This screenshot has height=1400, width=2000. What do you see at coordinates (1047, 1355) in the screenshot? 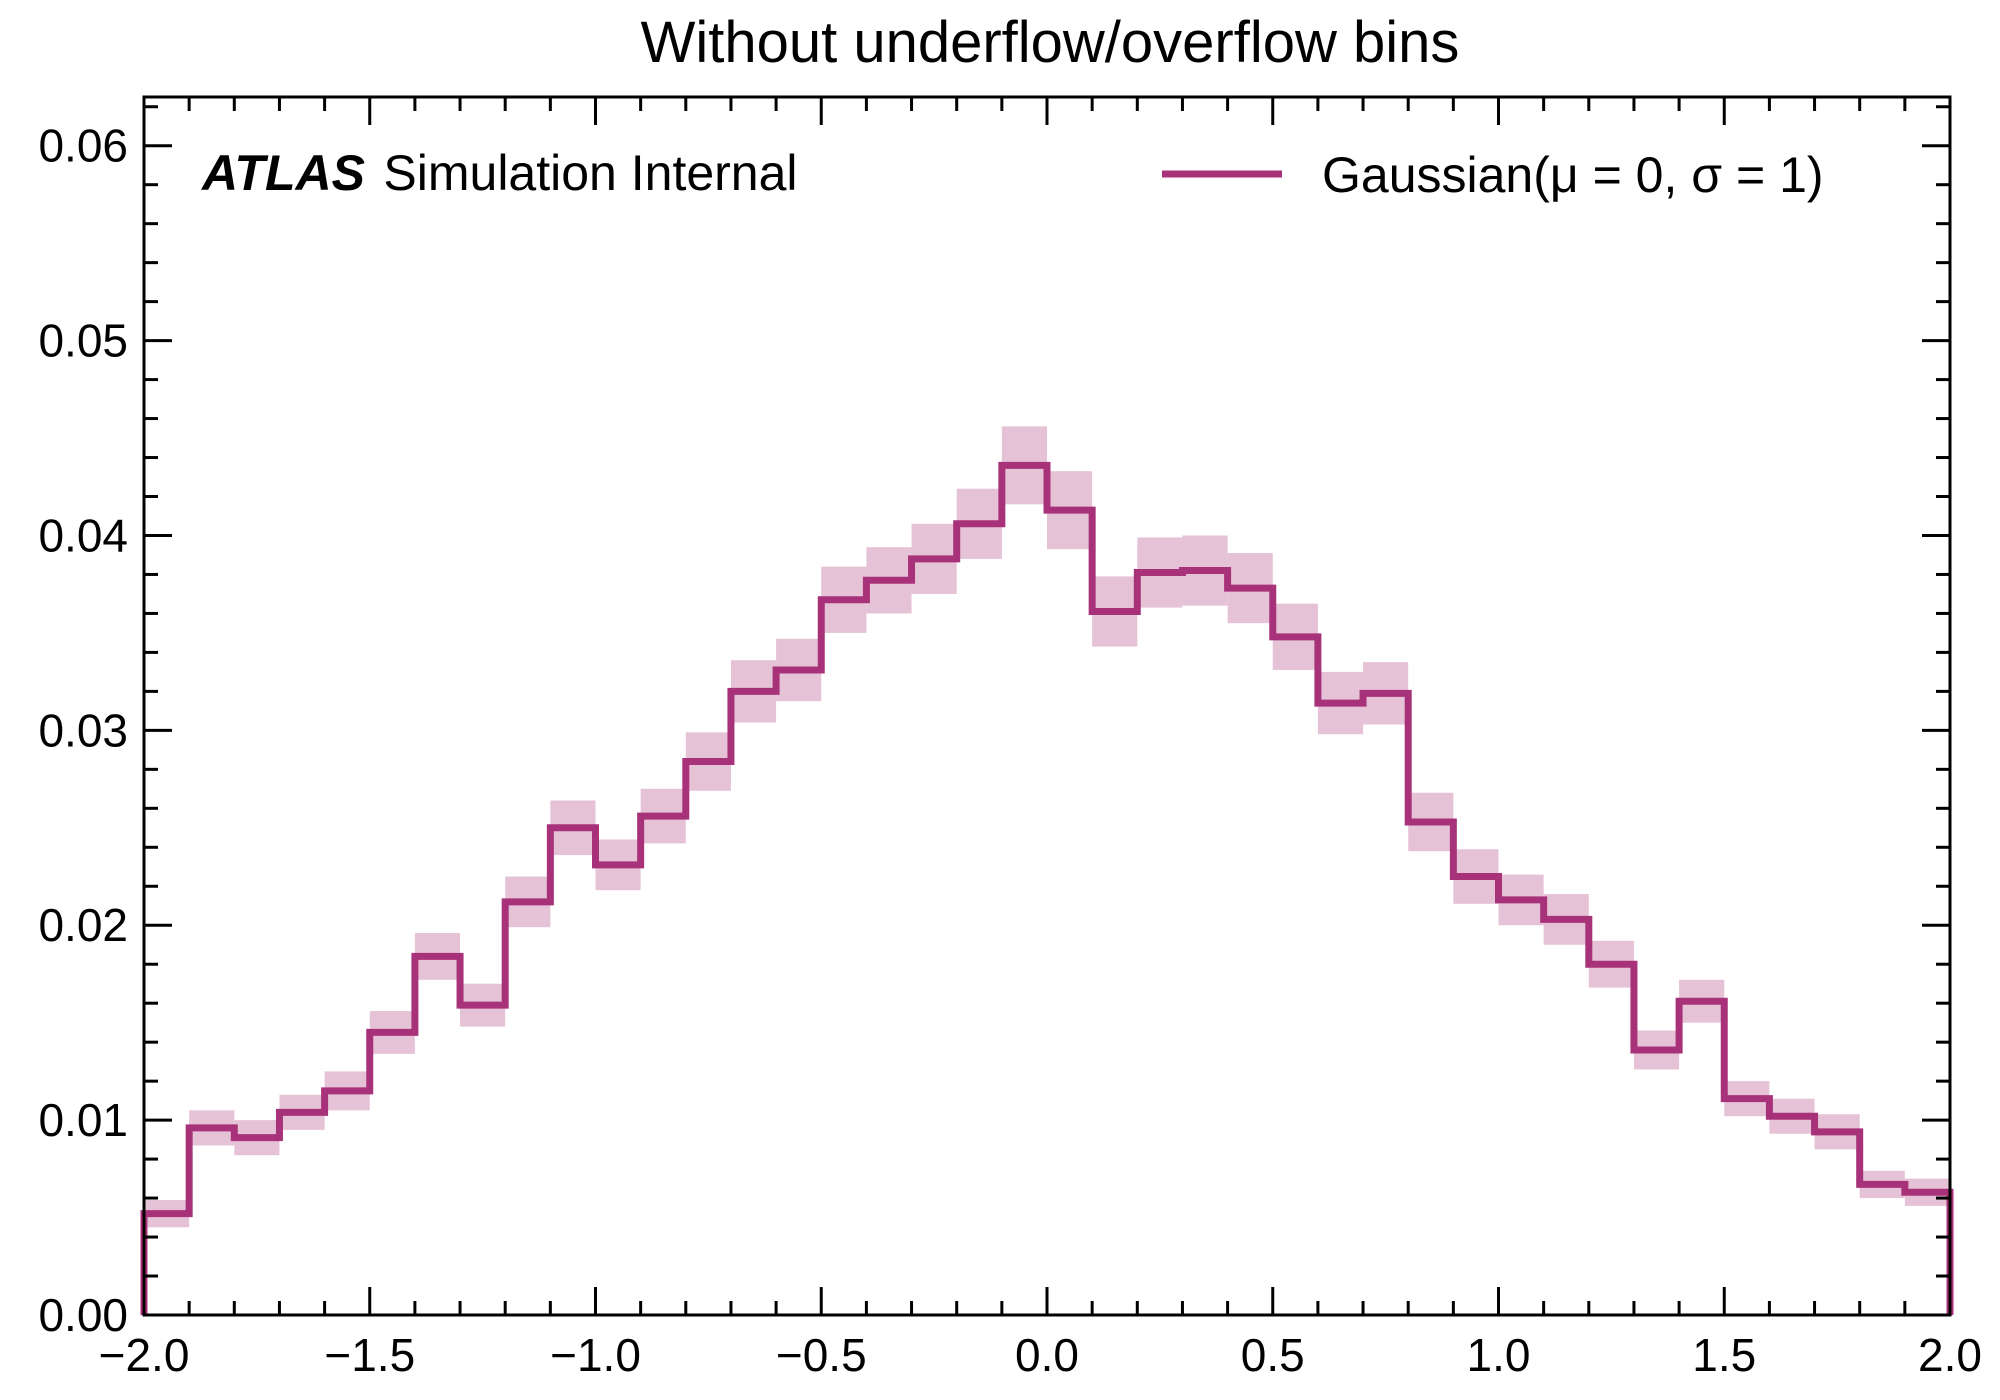
I see `x-tick-label: 0.0` at bounding box center [1047, 1355].